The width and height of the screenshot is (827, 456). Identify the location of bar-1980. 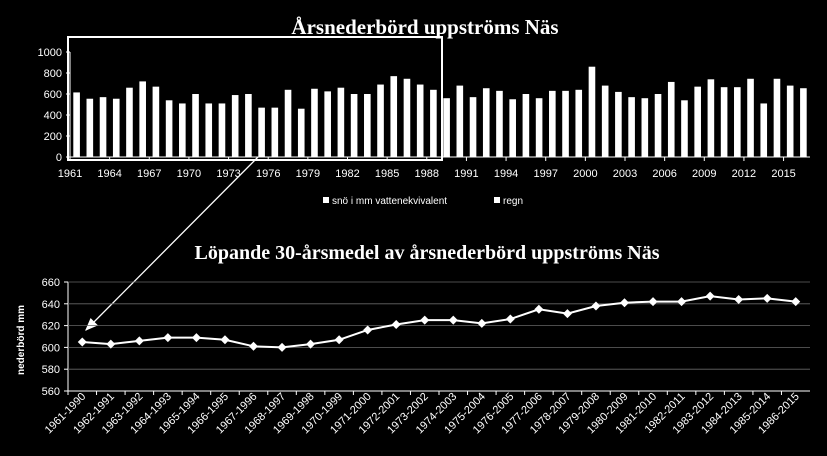
(327, 124).